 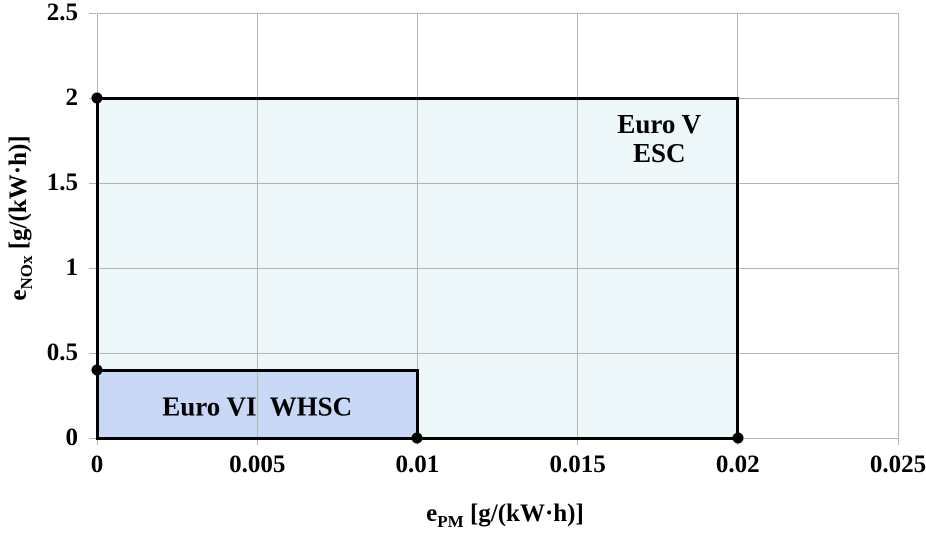 I want to click on x-axis-title-units: [g/(kW·h)], so click(x=523, y=513).